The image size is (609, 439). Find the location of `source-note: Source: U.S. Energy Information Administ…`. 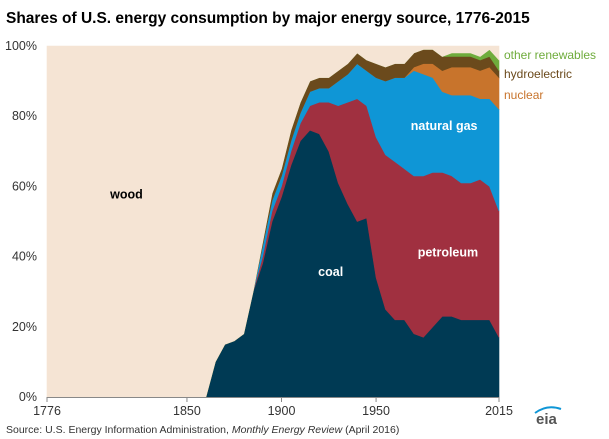

source-note: Source: U.S. Energy Information Administ… is located at coordinates (202, 430).